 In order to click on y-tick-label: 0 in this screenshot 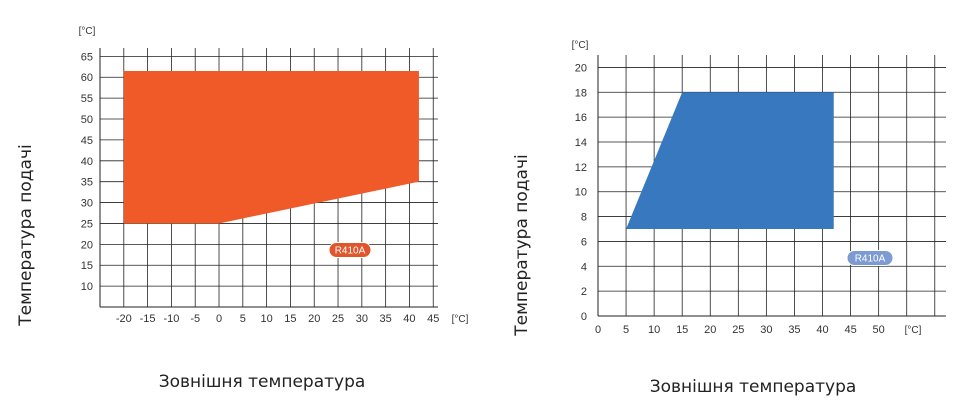, I will do `click(584, 317)`.